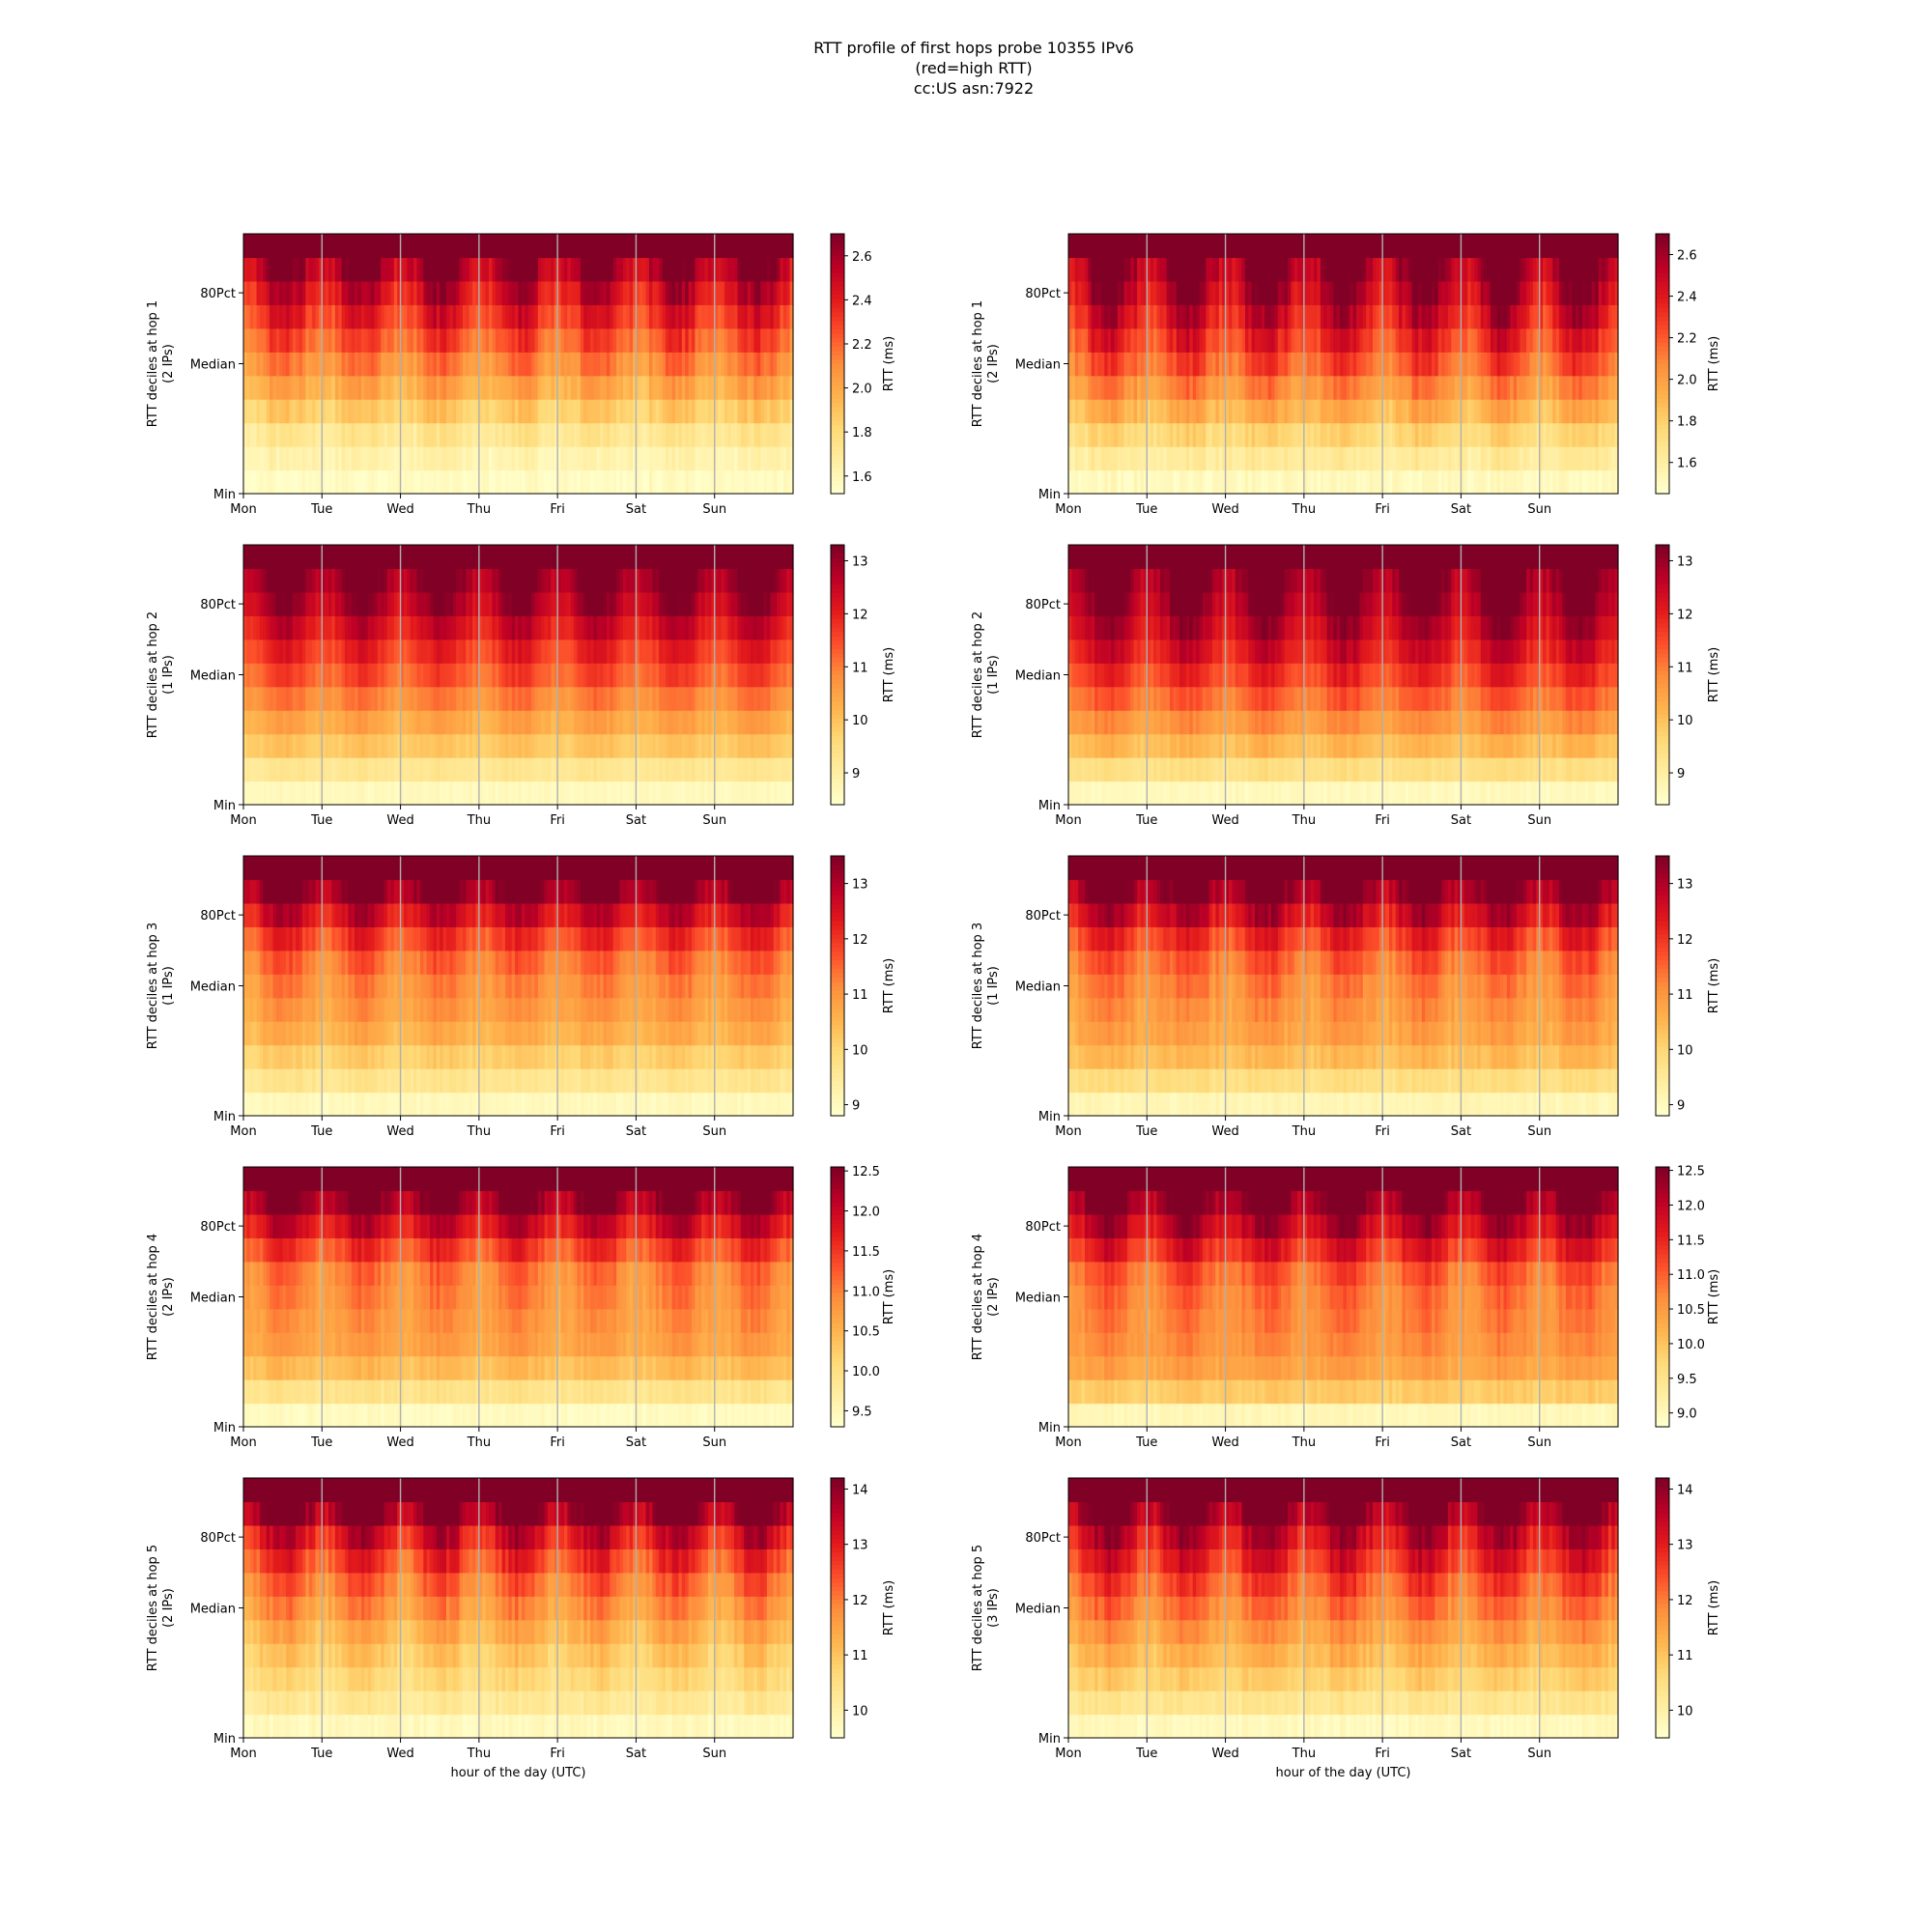 This screenshot has width=1932, height=1932. What do you see at coordinates (862, 345) in the screenshot?
I see `colorbar-tick-label: 2.2` at bounding box center [862, 345].